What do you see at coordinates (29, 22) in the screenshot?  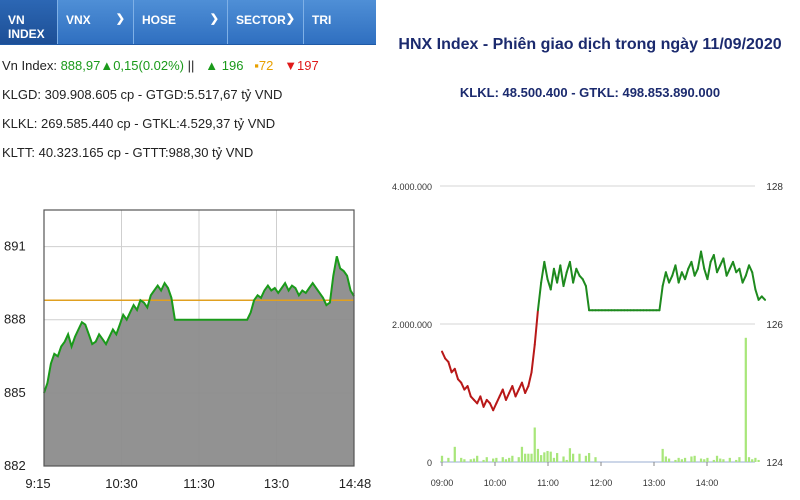 I see `tab-vn-index: VN INDEX` at bounding box center [29, 22].